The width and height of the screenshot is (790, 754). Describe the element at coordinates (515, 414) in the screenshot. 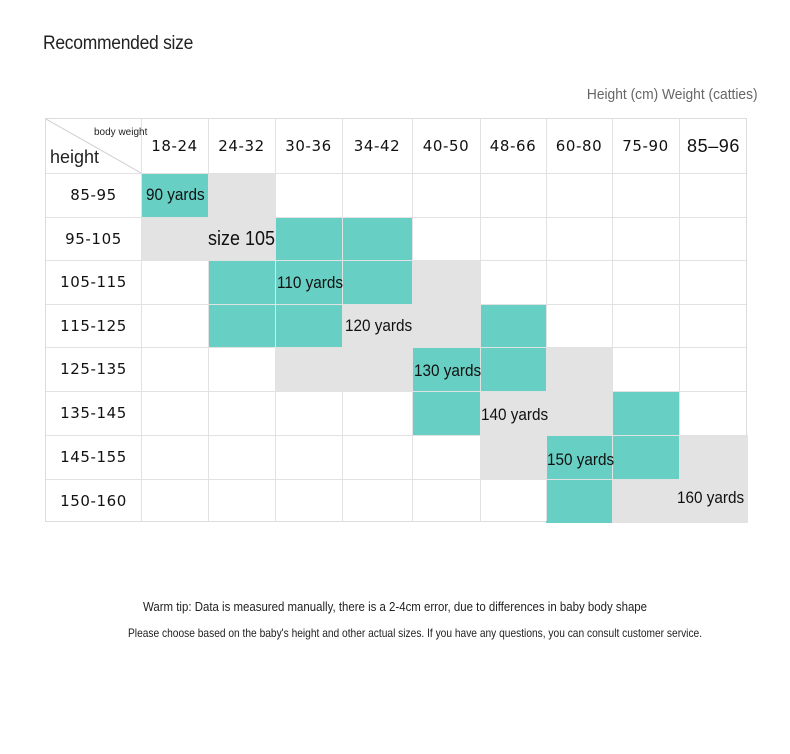

I see `size-label: 140 yards` at that location.